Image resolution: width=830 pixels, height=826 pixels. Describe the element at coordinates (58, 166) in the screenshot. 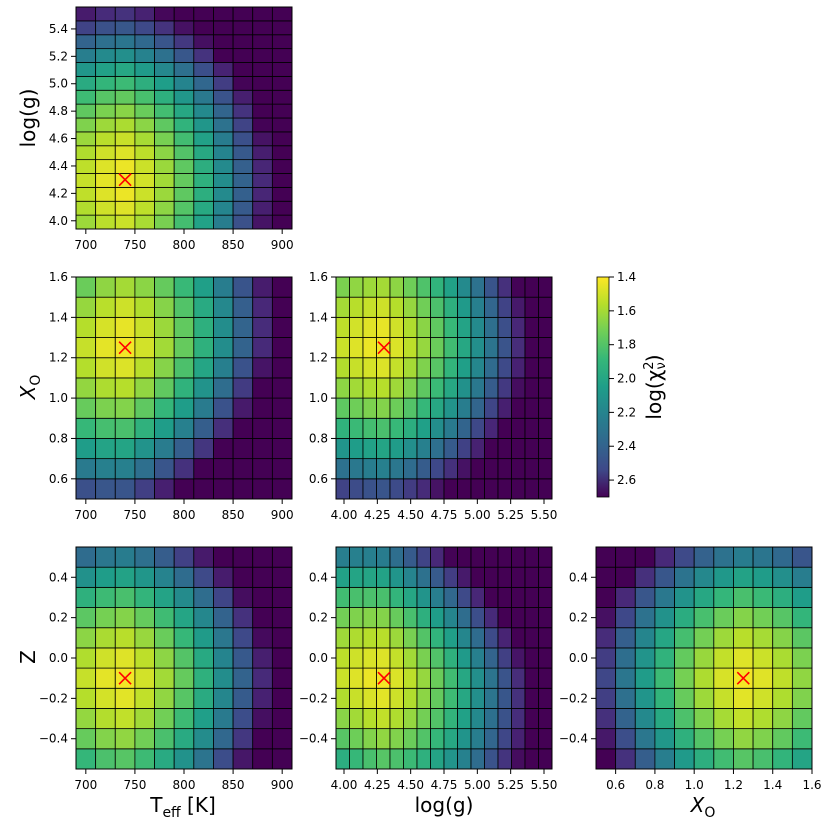

I see `y-tick-label: 4.4` at that location.